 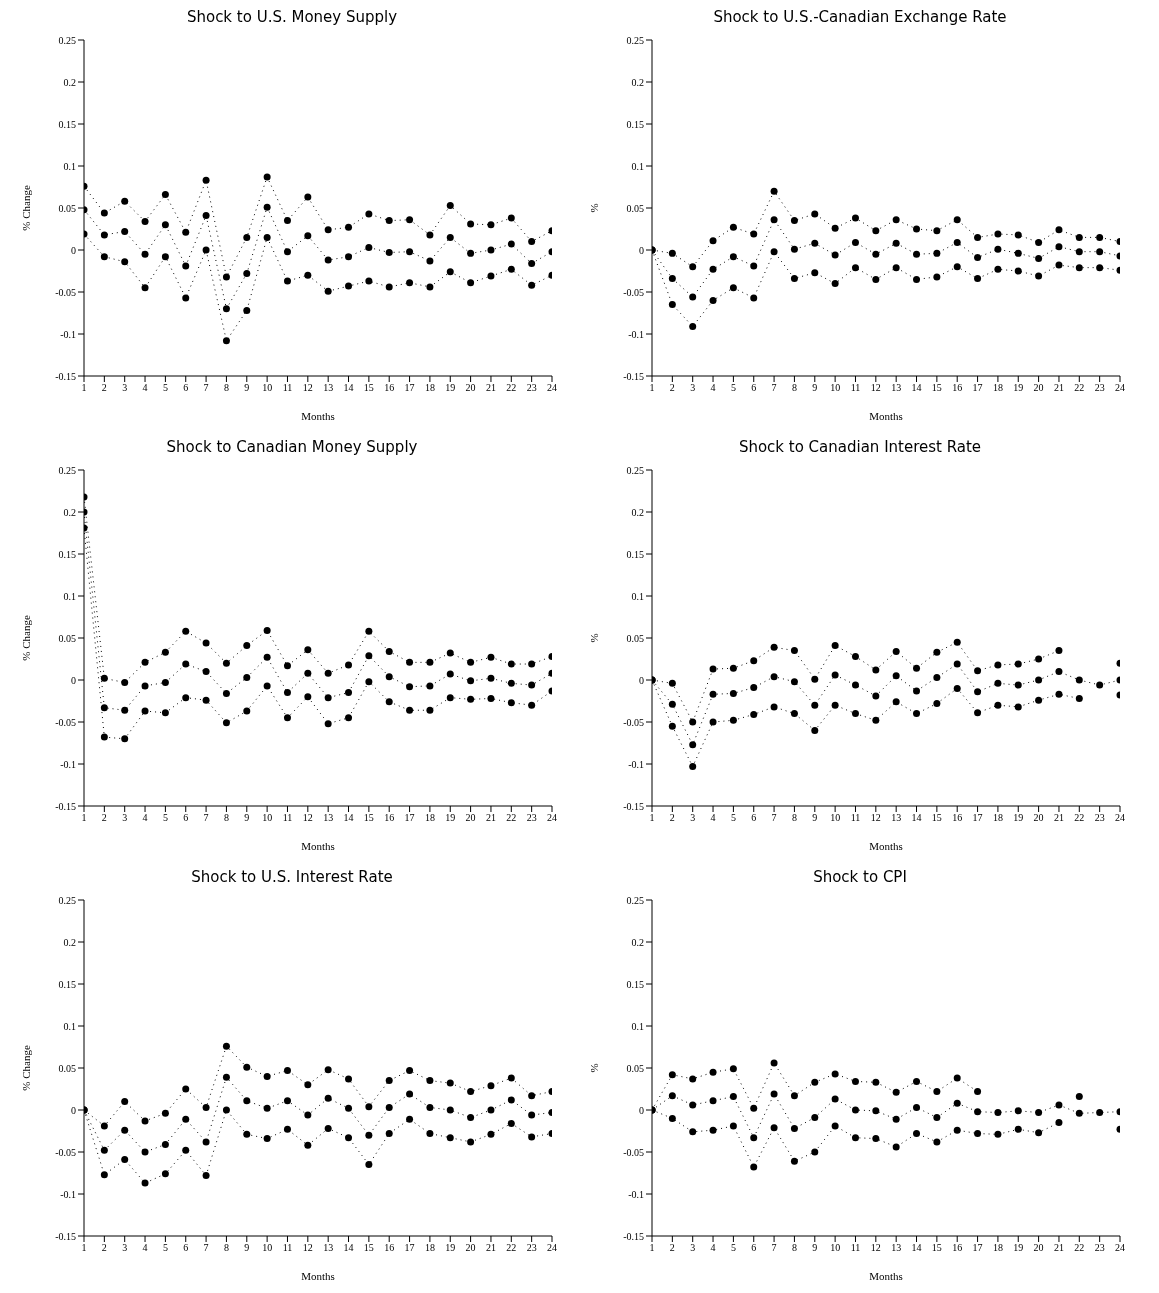 I want to click on y-tick-label: 0.05, so click(x=635, y=208).